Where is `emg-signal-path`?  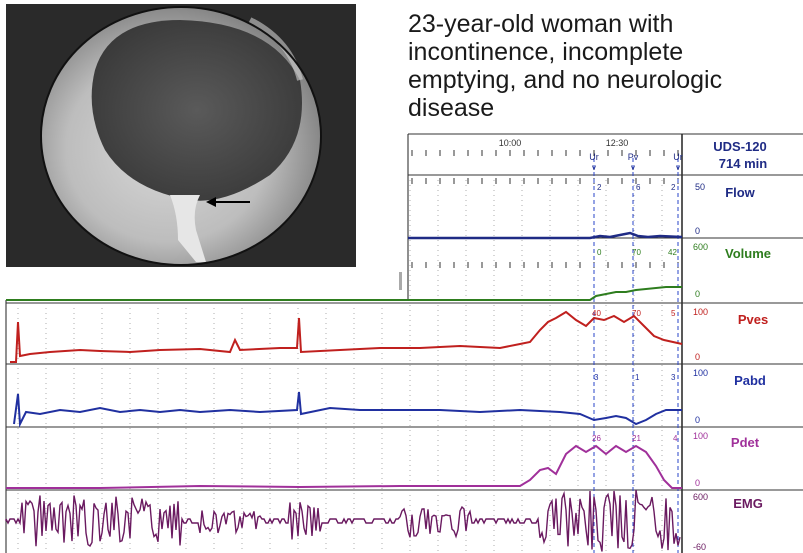 emg-signal-path is located at coordinates (343, 520).